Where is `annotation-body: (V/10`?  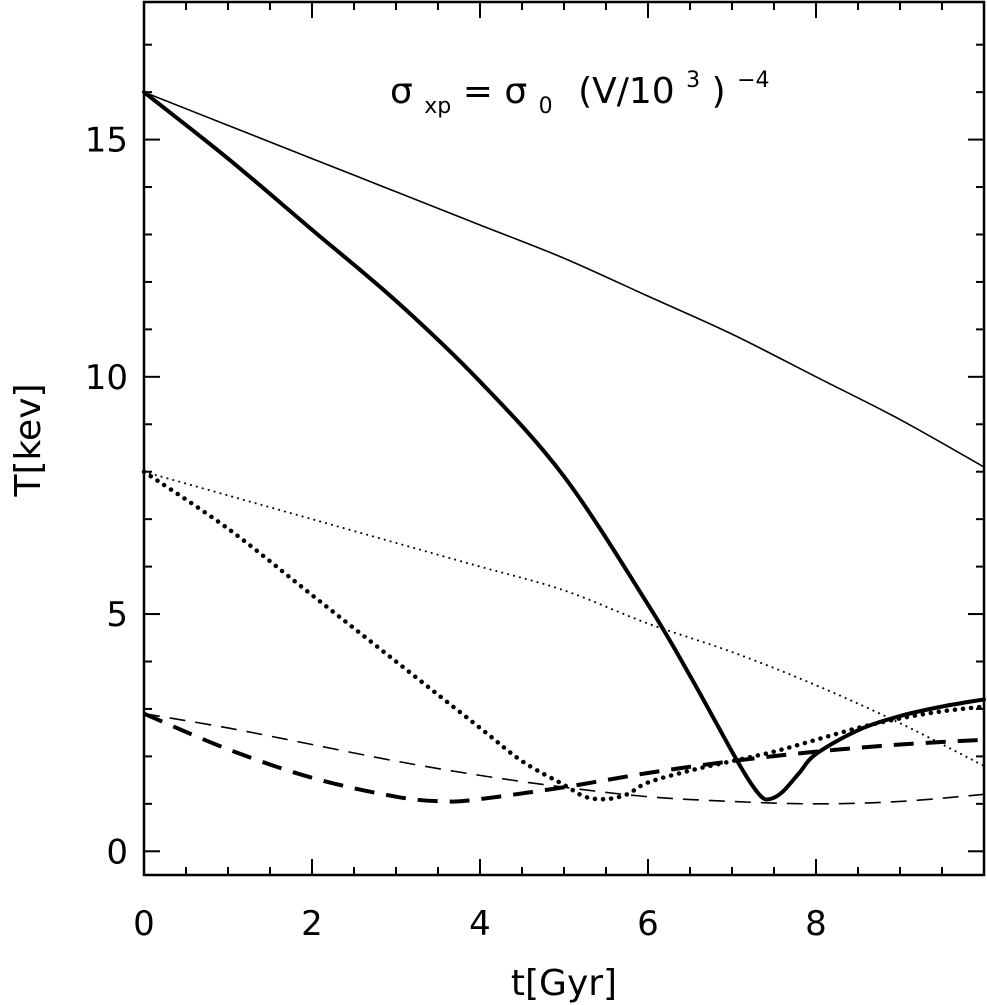
annotation-body: (V/10 is located at coordinates (626, 91).